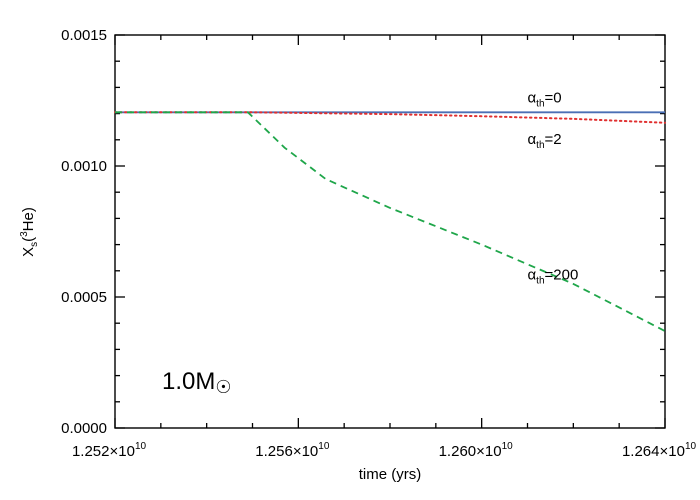  What do you see at coordinates (292, 450) in the screenshot?
I see `x-tick-label: 1.256×10¹⁰` at bounding box center [292, 450].